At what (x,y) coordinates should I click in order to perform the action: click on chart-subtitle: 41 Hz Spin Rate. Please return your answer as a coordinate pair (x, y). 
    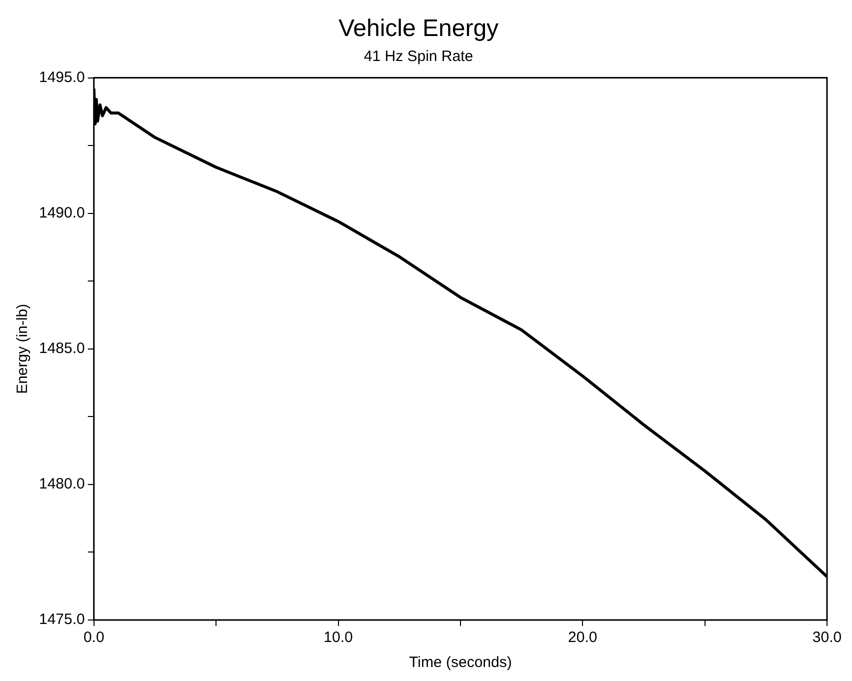
    Looking at the image, I should click on (419, 56).